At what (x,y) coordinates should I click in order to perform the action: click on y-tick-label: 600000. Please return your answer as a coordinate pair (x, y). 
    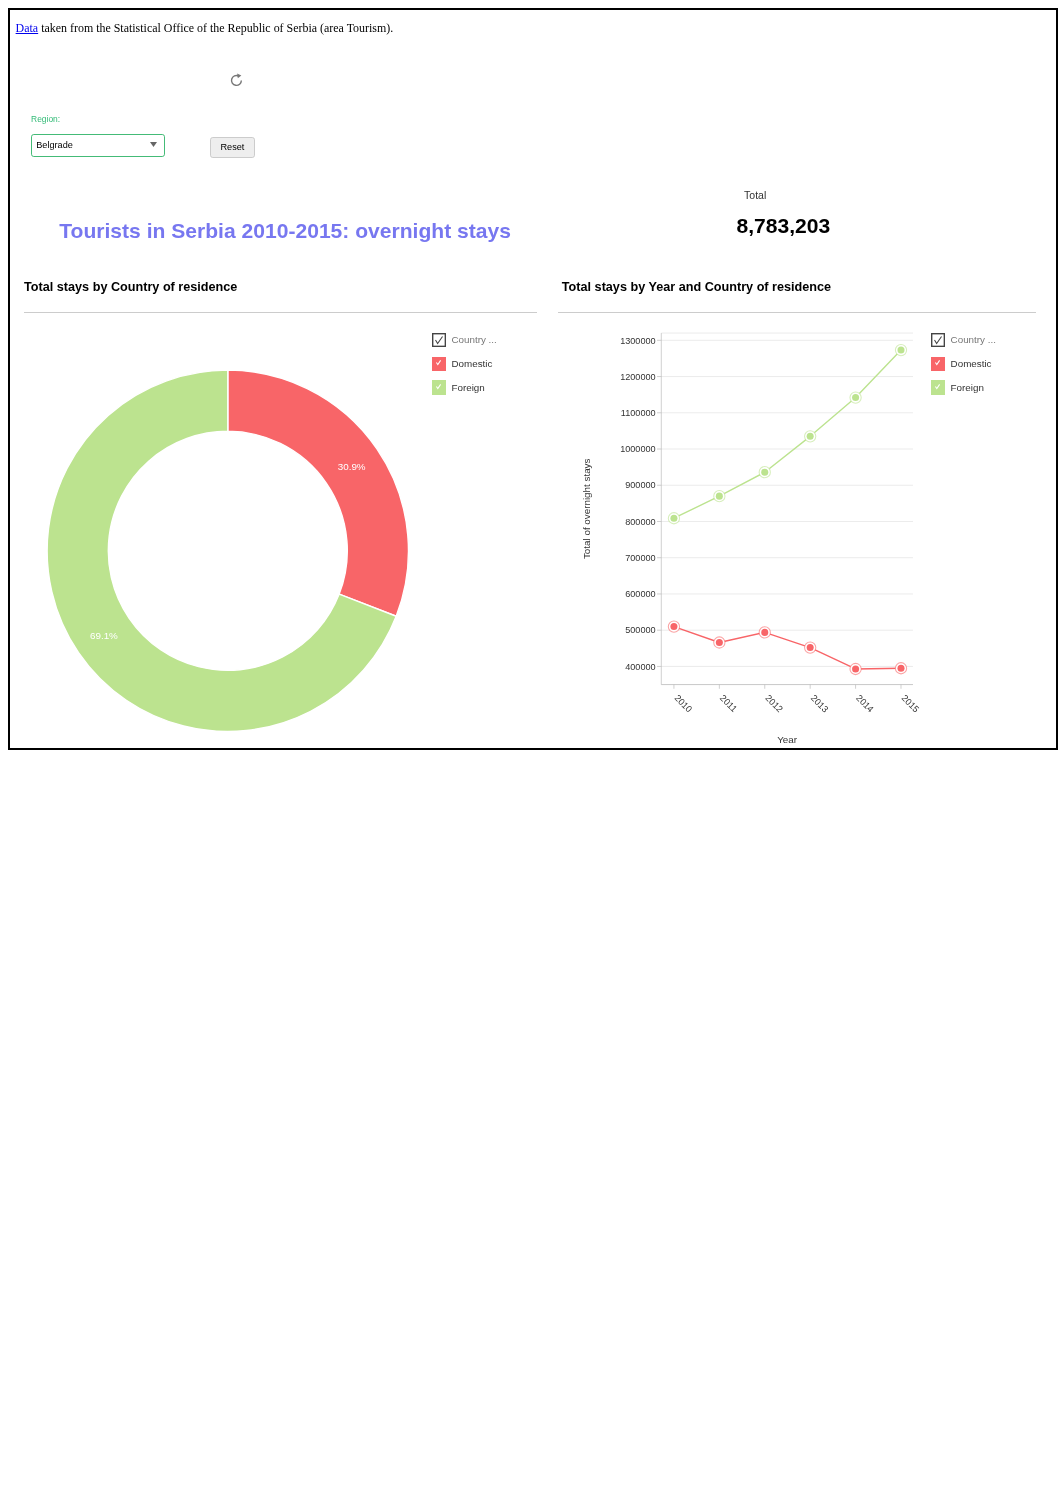
    Looking at the image, I should click on (641, 594).